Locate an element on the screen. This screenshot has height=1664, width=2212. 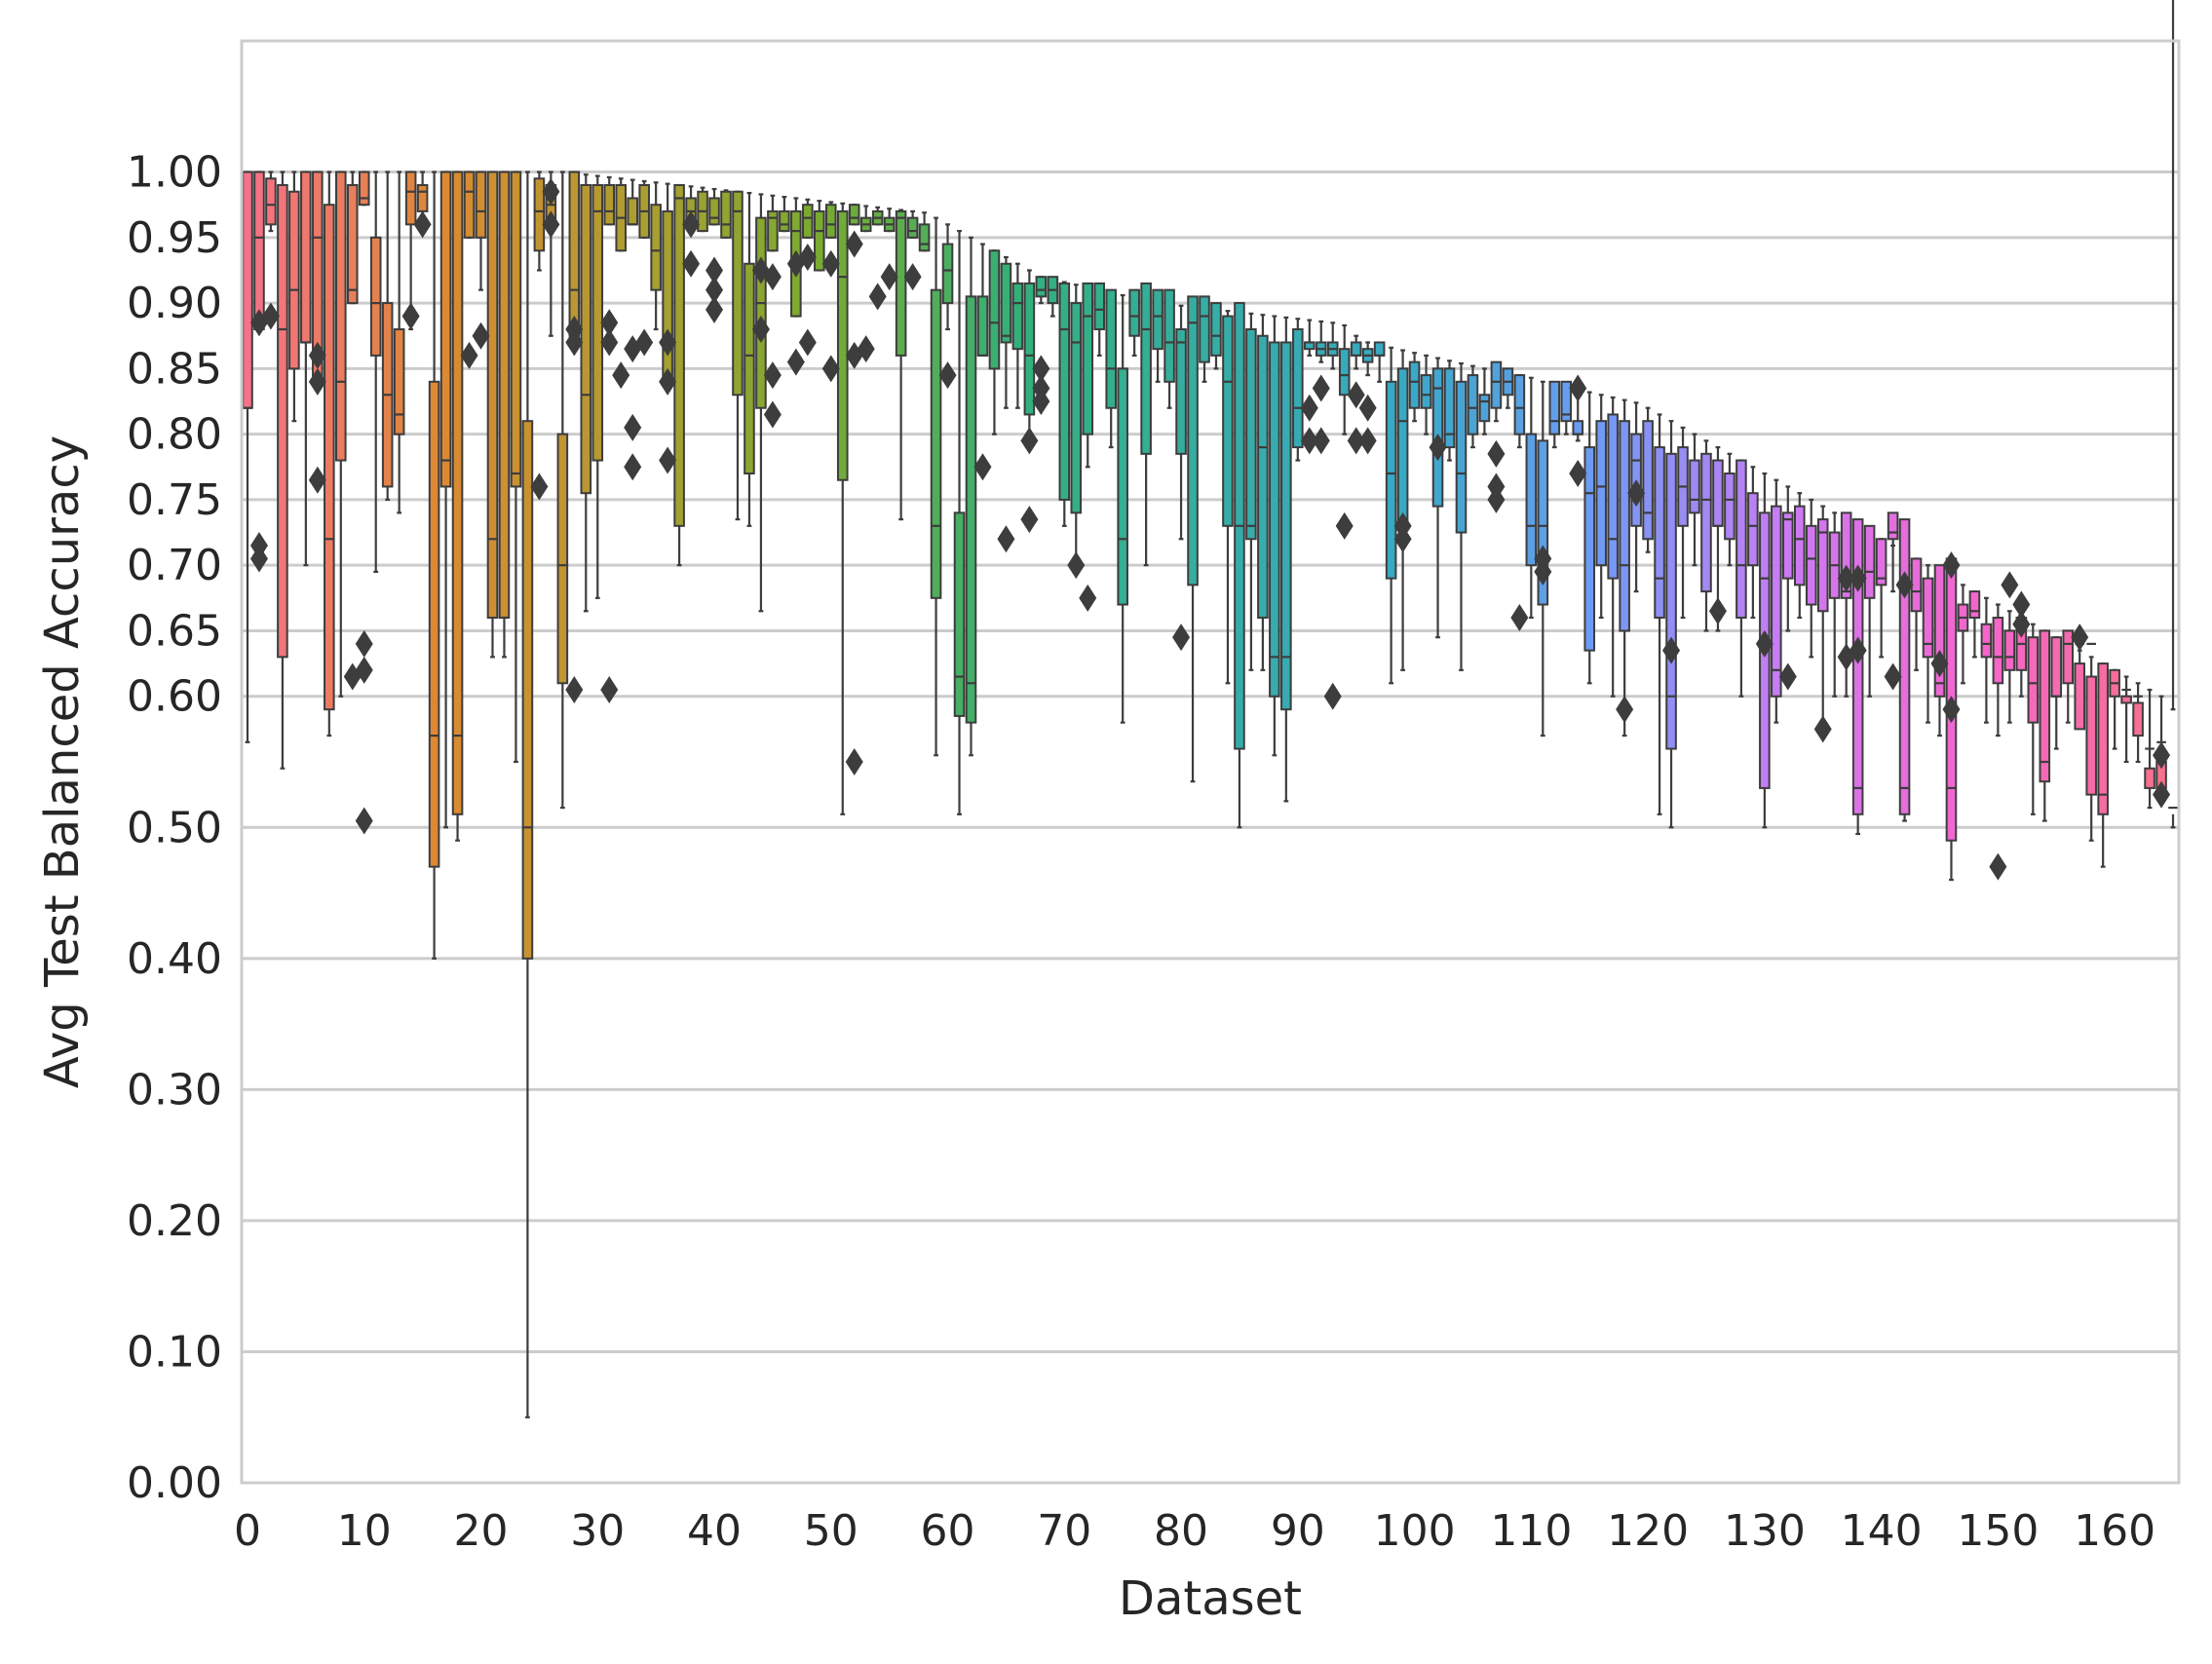
y-axis-title: Avg Test Balanced Accuracy is located at coordinates (62, 761).